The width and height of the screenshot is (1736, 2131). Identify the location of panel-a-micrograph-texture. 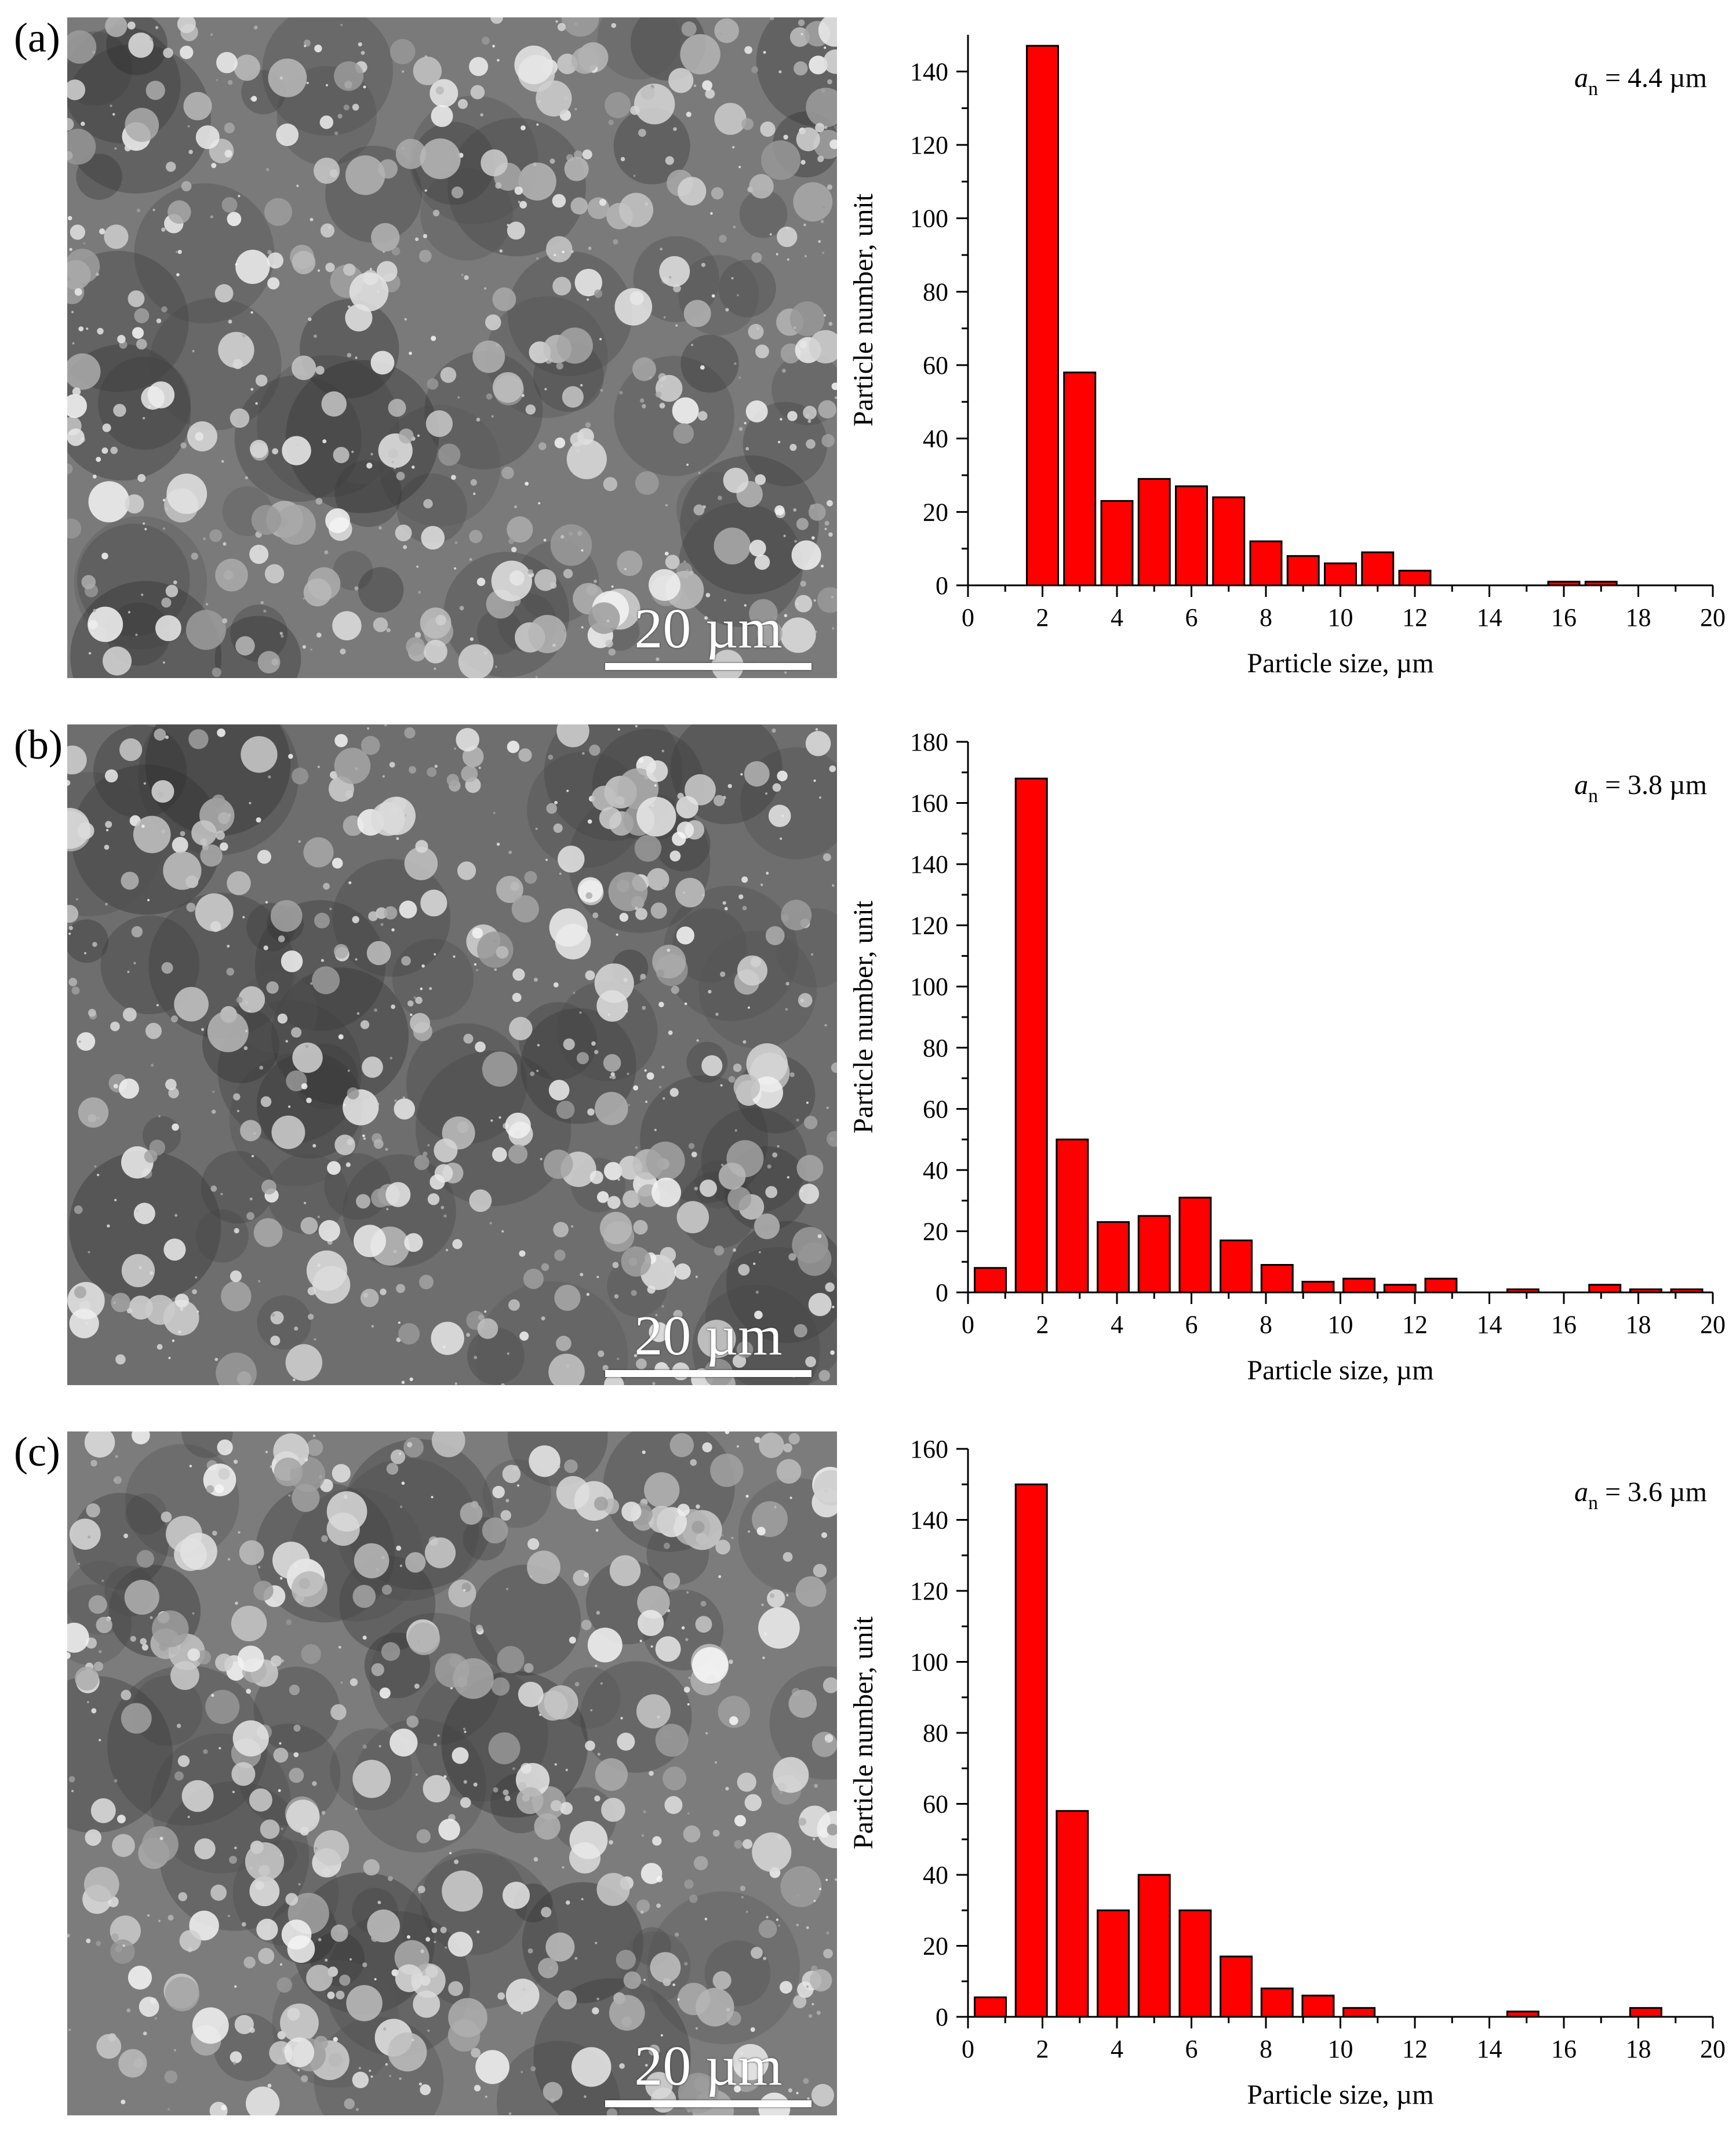
(452, 347).